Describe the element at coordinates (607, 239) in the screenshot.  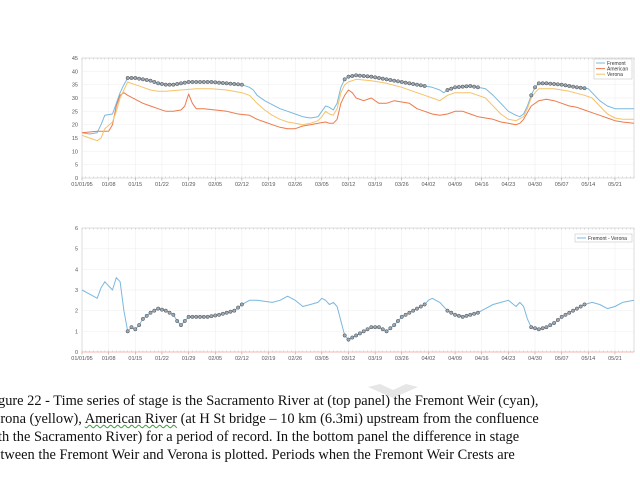
I see `legend-label: Fremont - Verona` at that location.